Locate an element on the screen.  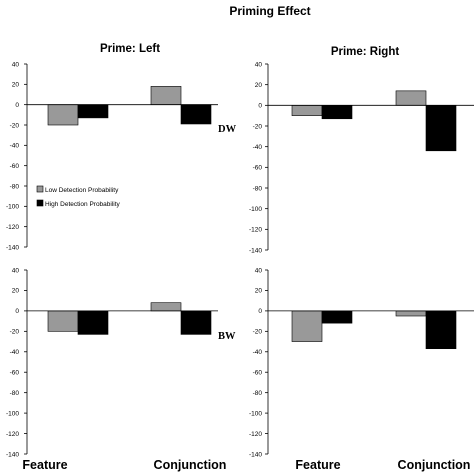
category-label-feature-left: Feature is located at coordinates (44, 465).